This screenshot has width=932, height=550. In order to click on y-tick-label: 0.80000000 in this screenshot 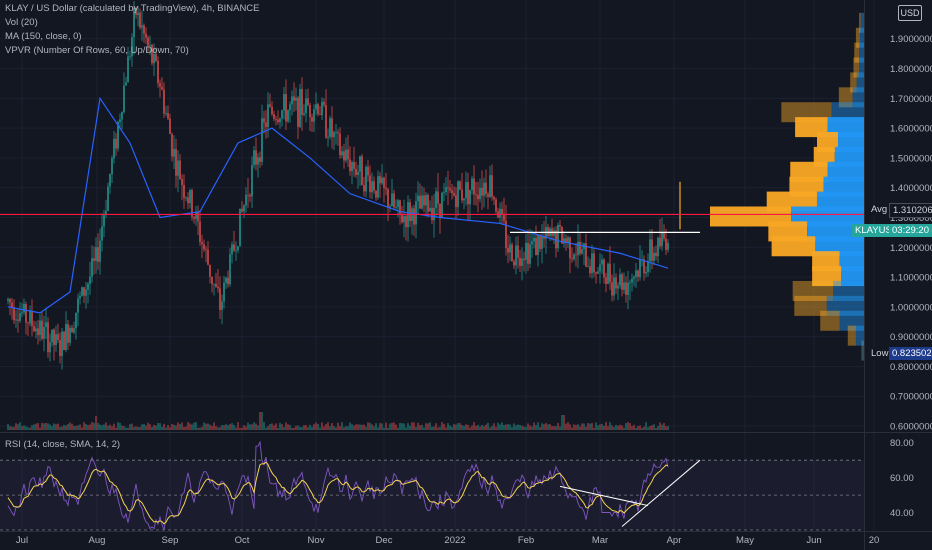, I will do `click(911, 367)`.